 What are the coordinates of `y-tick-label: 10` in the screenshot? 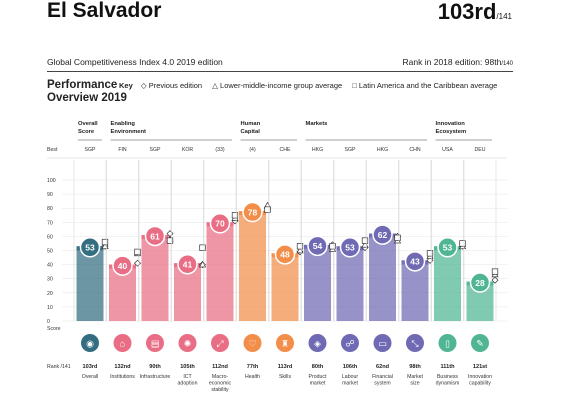 It's located at (50, 308).